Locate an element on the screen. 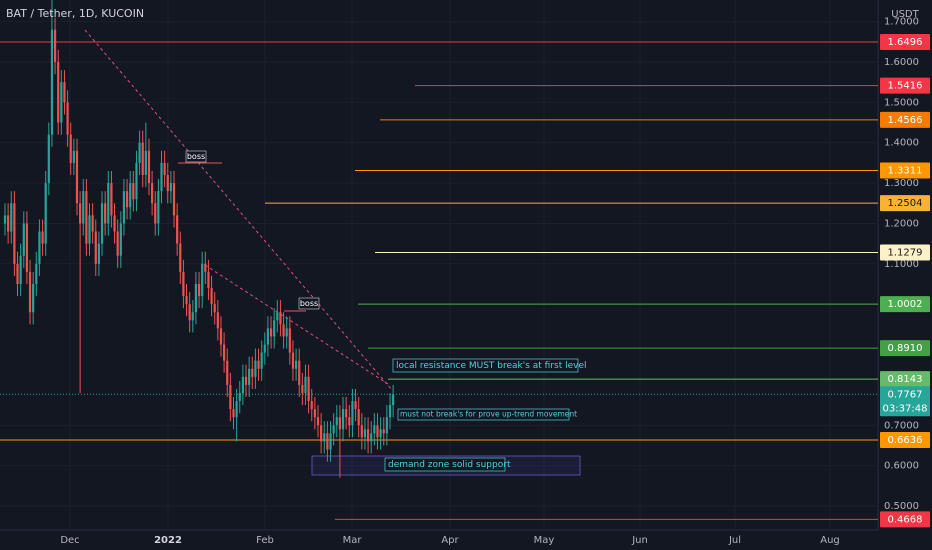 This screenshot has height=550, width=932. level-label: 1.4566 is located at coordinates (905, 120).